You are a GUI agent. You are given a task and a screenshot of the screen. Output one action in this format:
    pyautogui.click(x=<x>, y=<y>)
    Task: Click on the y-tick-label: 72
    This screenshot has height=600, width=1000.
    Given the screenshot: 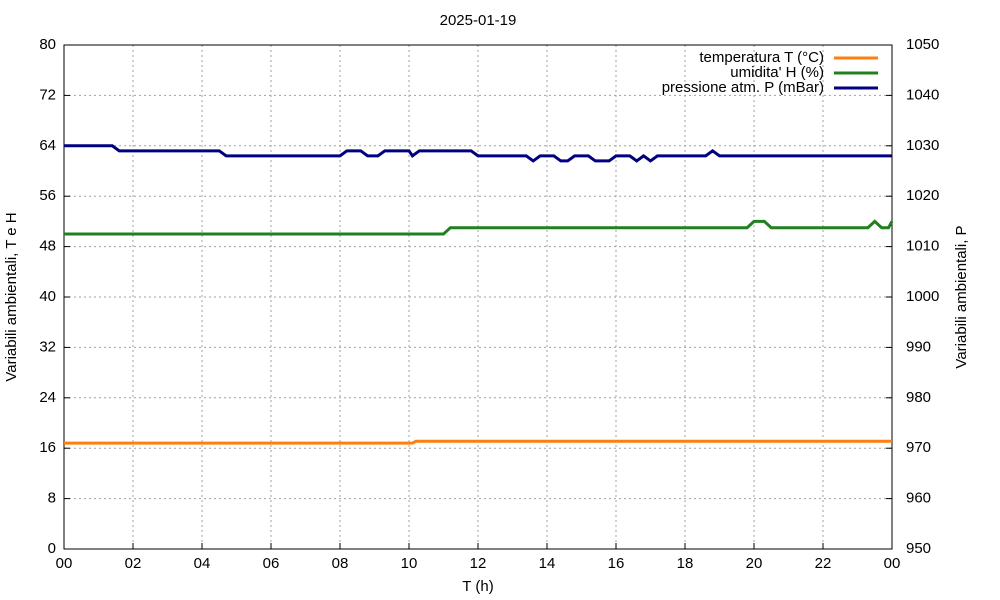 What is the action you would take?
    pyautogui.click(x=47, y=94)
    